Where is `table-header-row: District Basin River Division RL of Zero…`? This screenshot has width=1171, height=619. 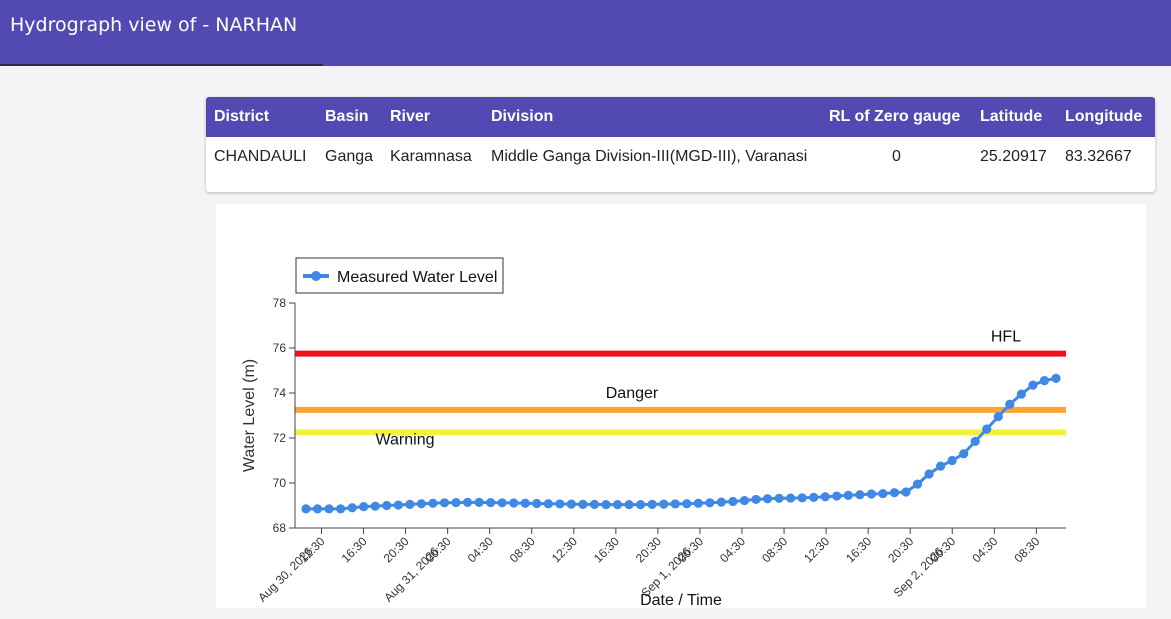
table-header-row: District Basin River Division RL of Zero… is located at coordinates (680, 117).